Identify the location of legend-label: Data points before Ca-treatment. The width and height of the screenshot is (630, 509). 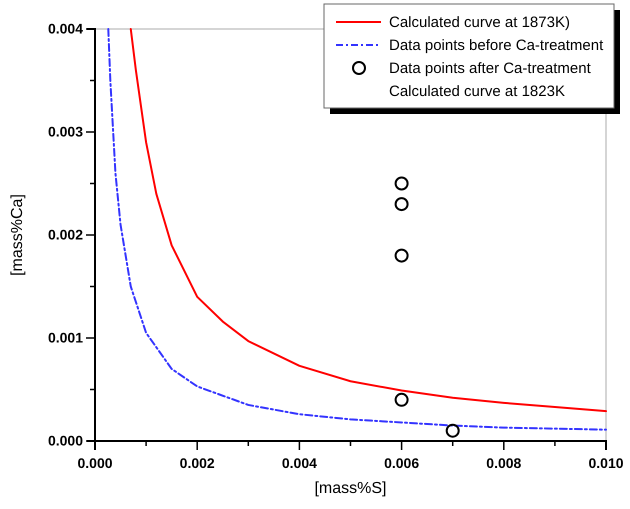
(496, 45).